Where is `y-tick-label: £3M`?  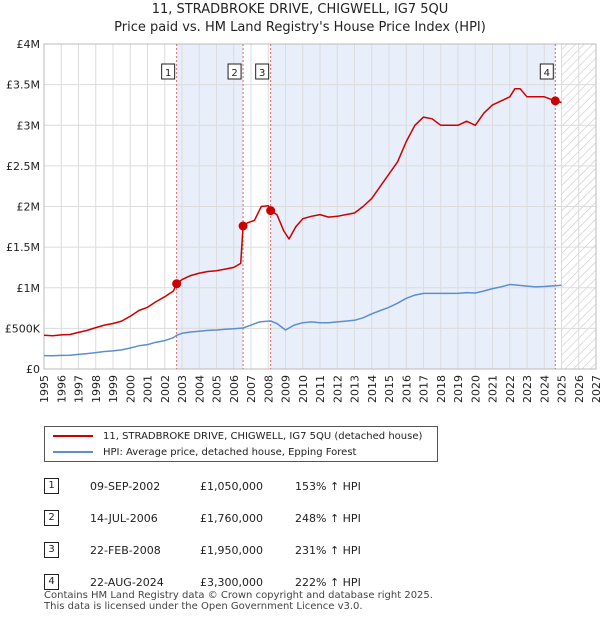
y-tick-label: £3M is located at coordinates (29, 125).